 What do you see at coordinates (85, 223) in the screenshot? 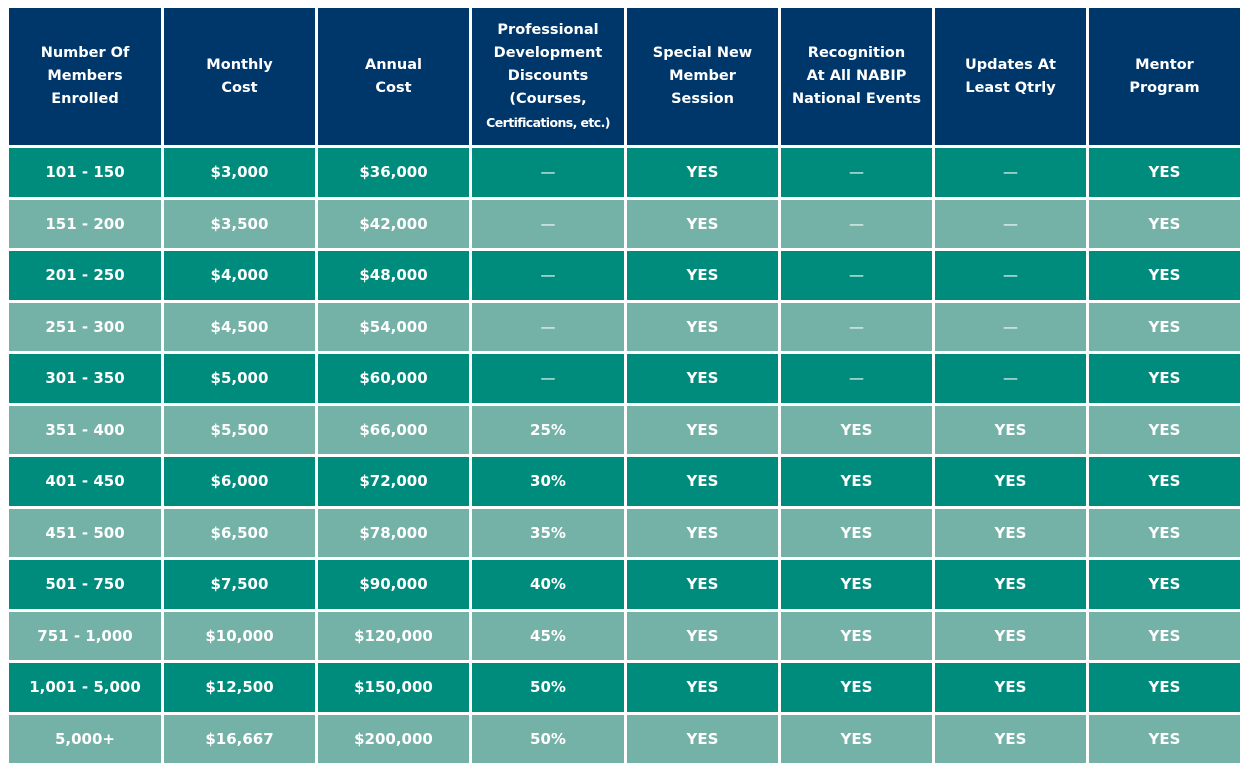
I see `cell-members-enrolled: 151 - 200` at bounding box center [85, 223].